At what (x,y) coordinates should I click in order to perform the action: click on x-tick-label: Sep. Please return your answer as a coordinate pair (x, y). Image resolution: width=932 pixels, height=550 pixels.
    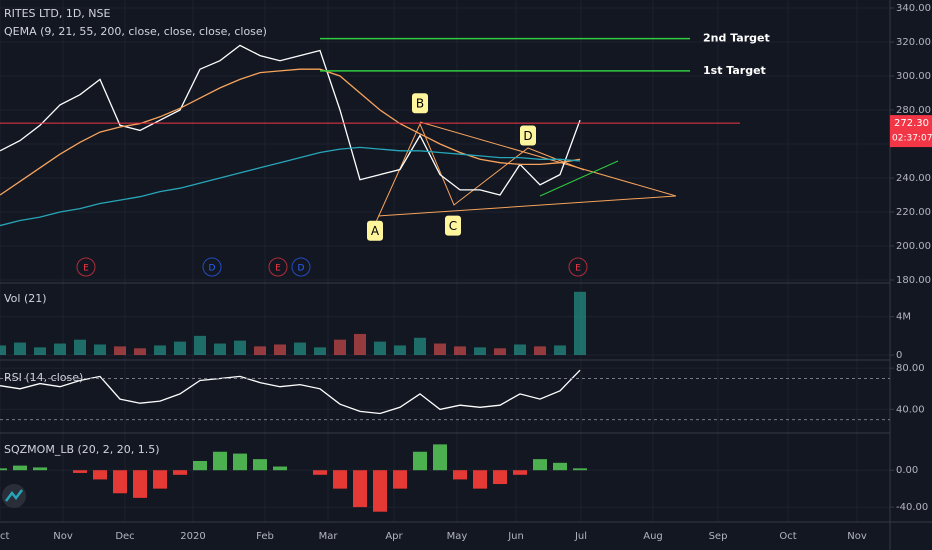
    Looking at the image, I should click on (718, 536).